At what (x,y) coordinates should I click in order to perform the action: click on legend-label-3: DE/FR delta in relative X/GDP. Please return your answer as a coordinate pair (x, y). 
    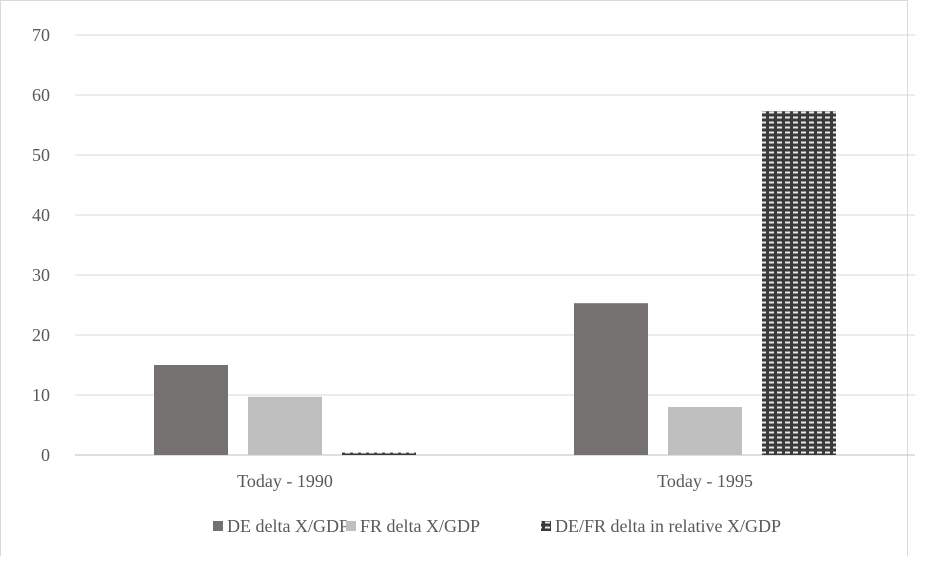
    Looking at the image, I should click on (668, 526).